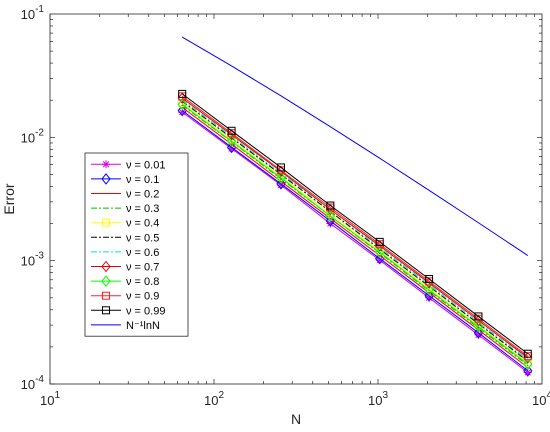  I want to click on legend-item: ν = 0.2, so click(125, 195).